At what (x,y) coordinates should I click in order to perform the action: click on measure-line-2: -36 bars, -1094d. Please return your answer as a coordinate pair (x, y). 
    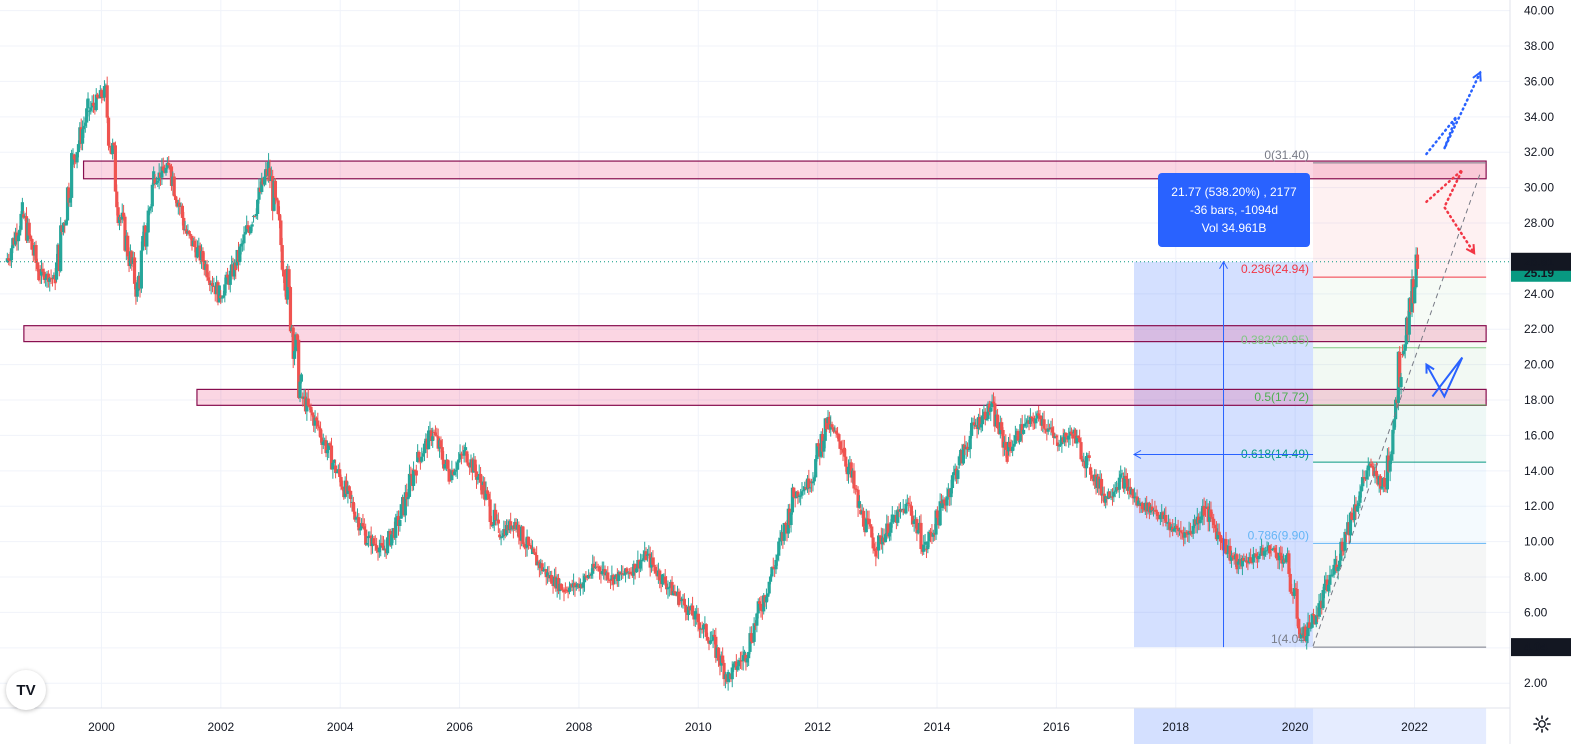
    Looking at the image, I should click on (1234, 210).